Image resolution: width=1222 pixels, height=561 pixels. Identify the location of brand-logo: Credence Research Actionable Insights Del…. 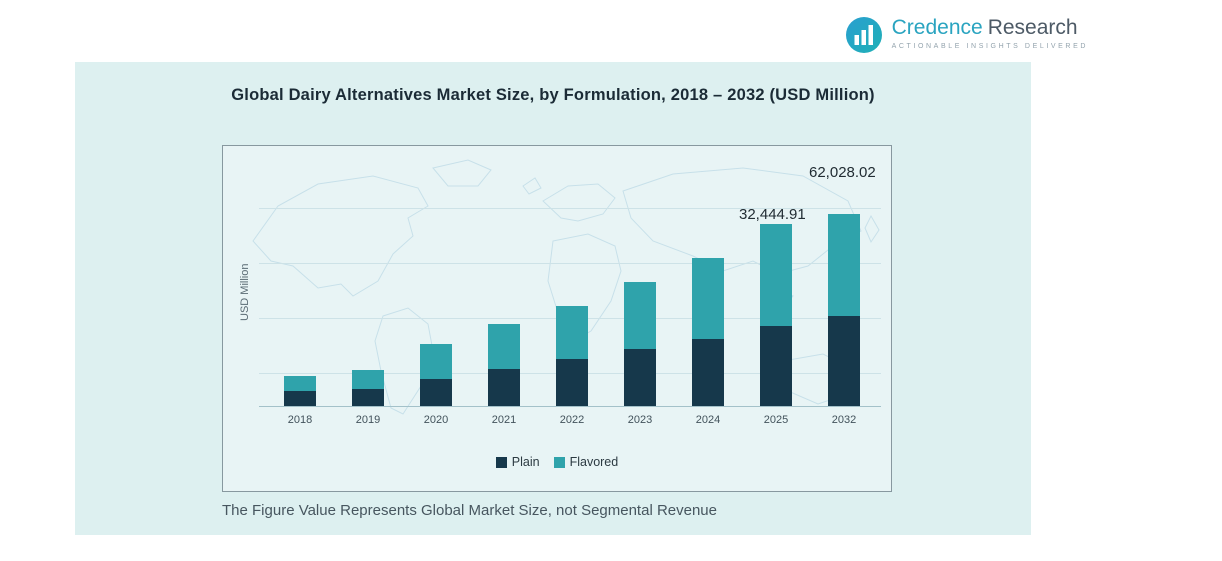
(966, 37).